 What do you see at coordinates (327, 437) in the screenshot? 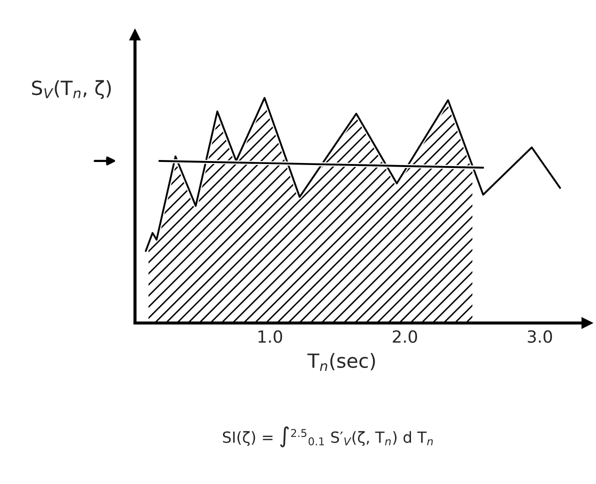
I see `text: SI(ζ) = ∫$^{2.5}$$_{0.1}$ S′$_{V}$(ζ, T$_{n}$) d T$_{n}$` at bounding box center [327, 437].